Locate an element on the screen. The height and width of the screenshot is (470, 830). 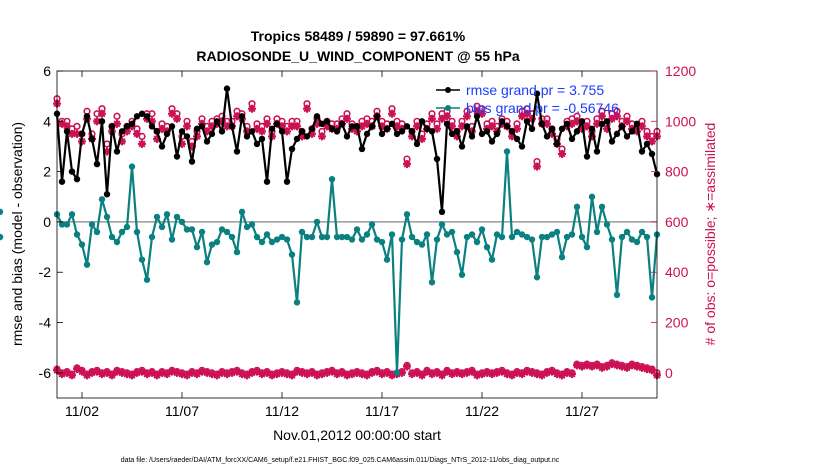
y-left-tick-label: 0 is located at coordinates (47, 222).